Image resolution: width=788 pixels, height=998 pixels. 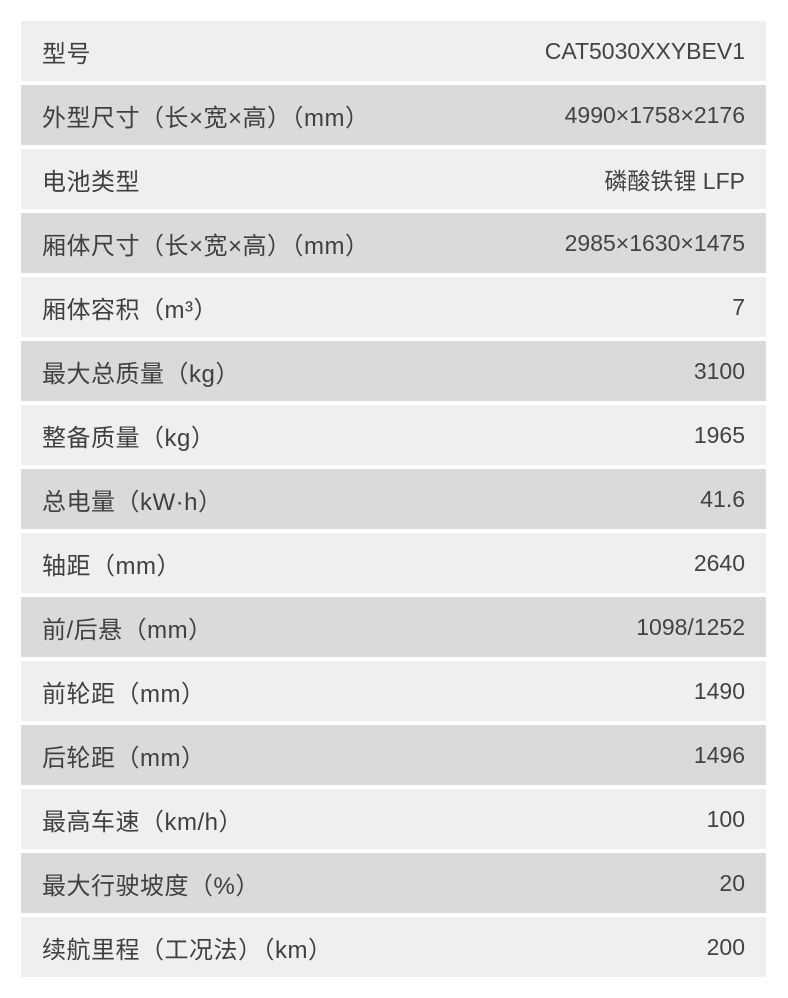 I want to click on spec-row: 电池类型 磷酸铁锂 LFP, so click(x=393, y=179).